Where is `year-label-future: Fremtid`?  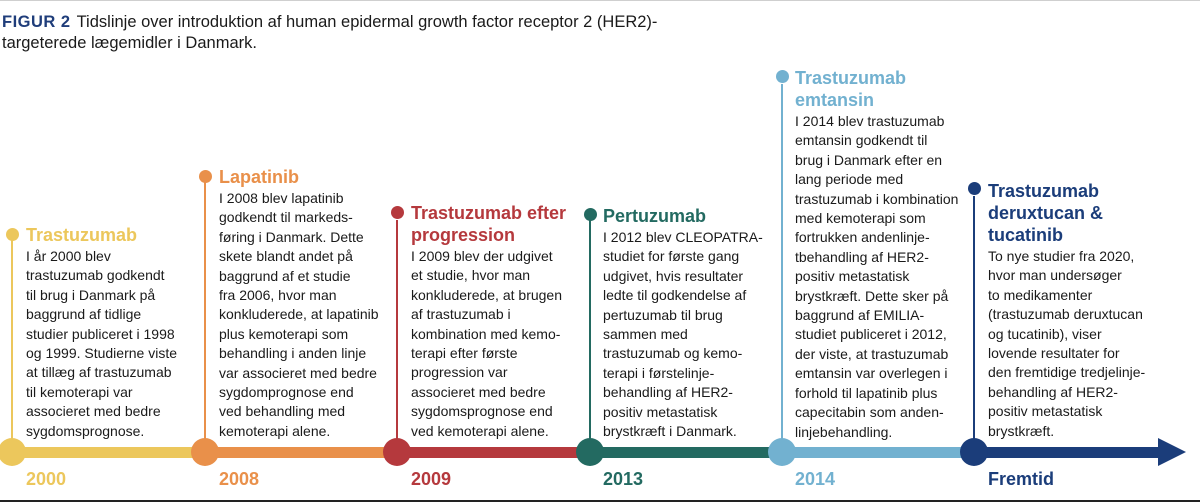 year-label-future: Fremtid is located at coordinates (1021, 479).